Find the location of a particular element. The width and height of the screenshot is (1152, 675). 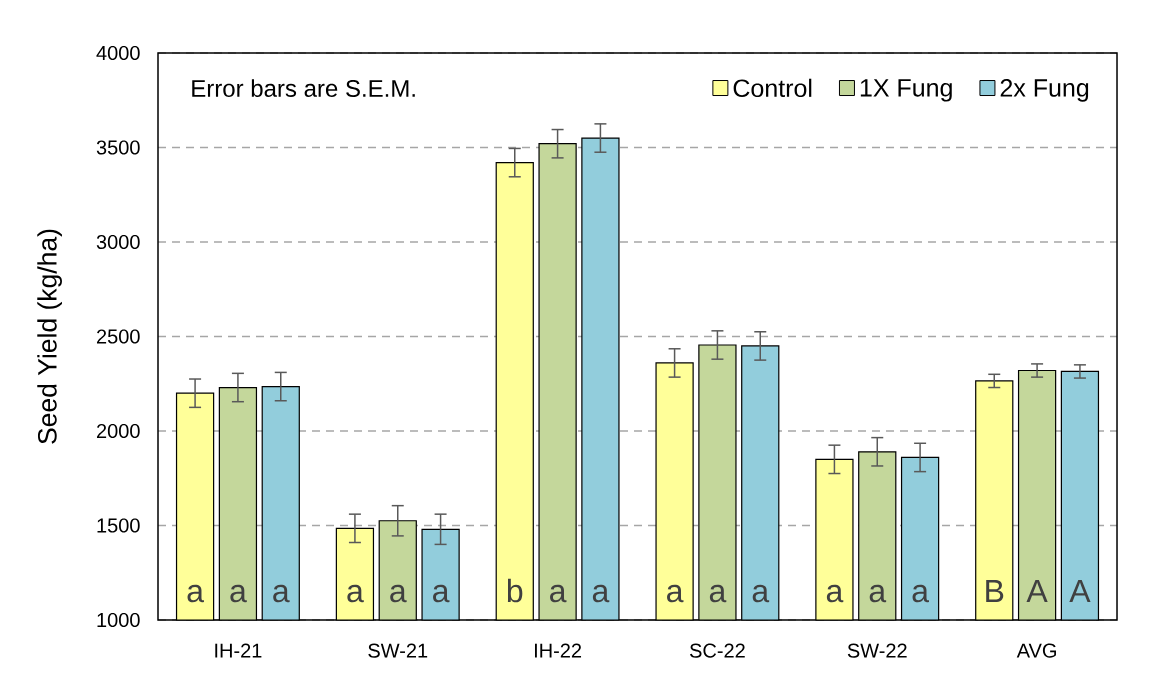

x-tick-label: IH-22 is located at coordinates (558, 650).